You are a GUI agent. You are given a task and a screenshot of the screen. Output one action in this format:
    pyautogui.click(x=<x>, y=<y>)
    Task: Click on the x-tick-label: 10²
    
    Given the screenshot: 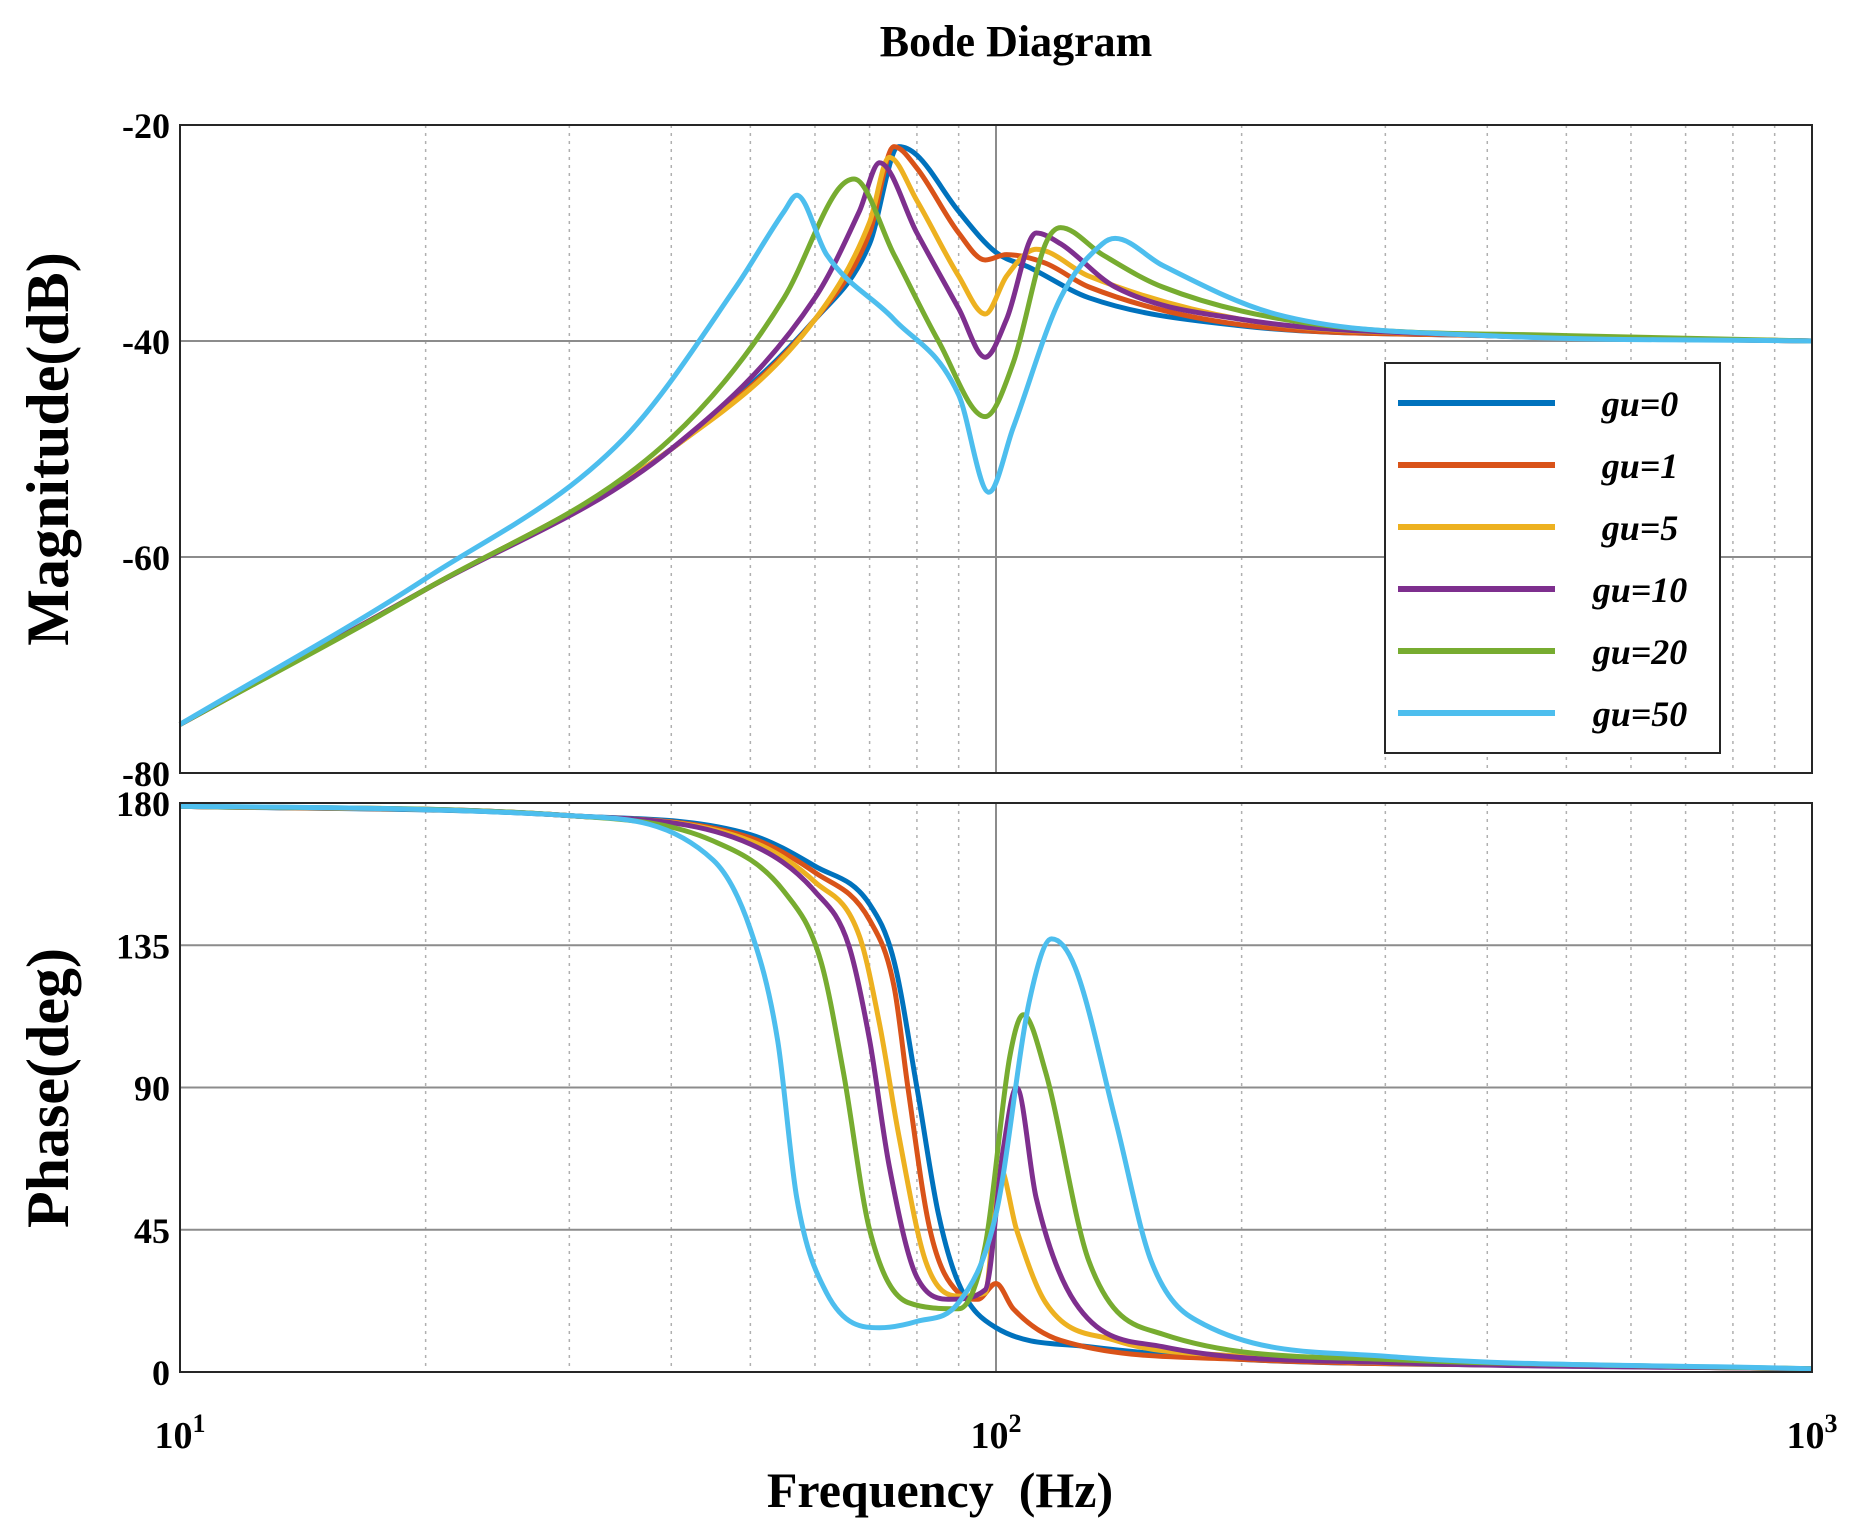 What is the action you would take?
    pyautogui.click(x=996, y=1433)
    